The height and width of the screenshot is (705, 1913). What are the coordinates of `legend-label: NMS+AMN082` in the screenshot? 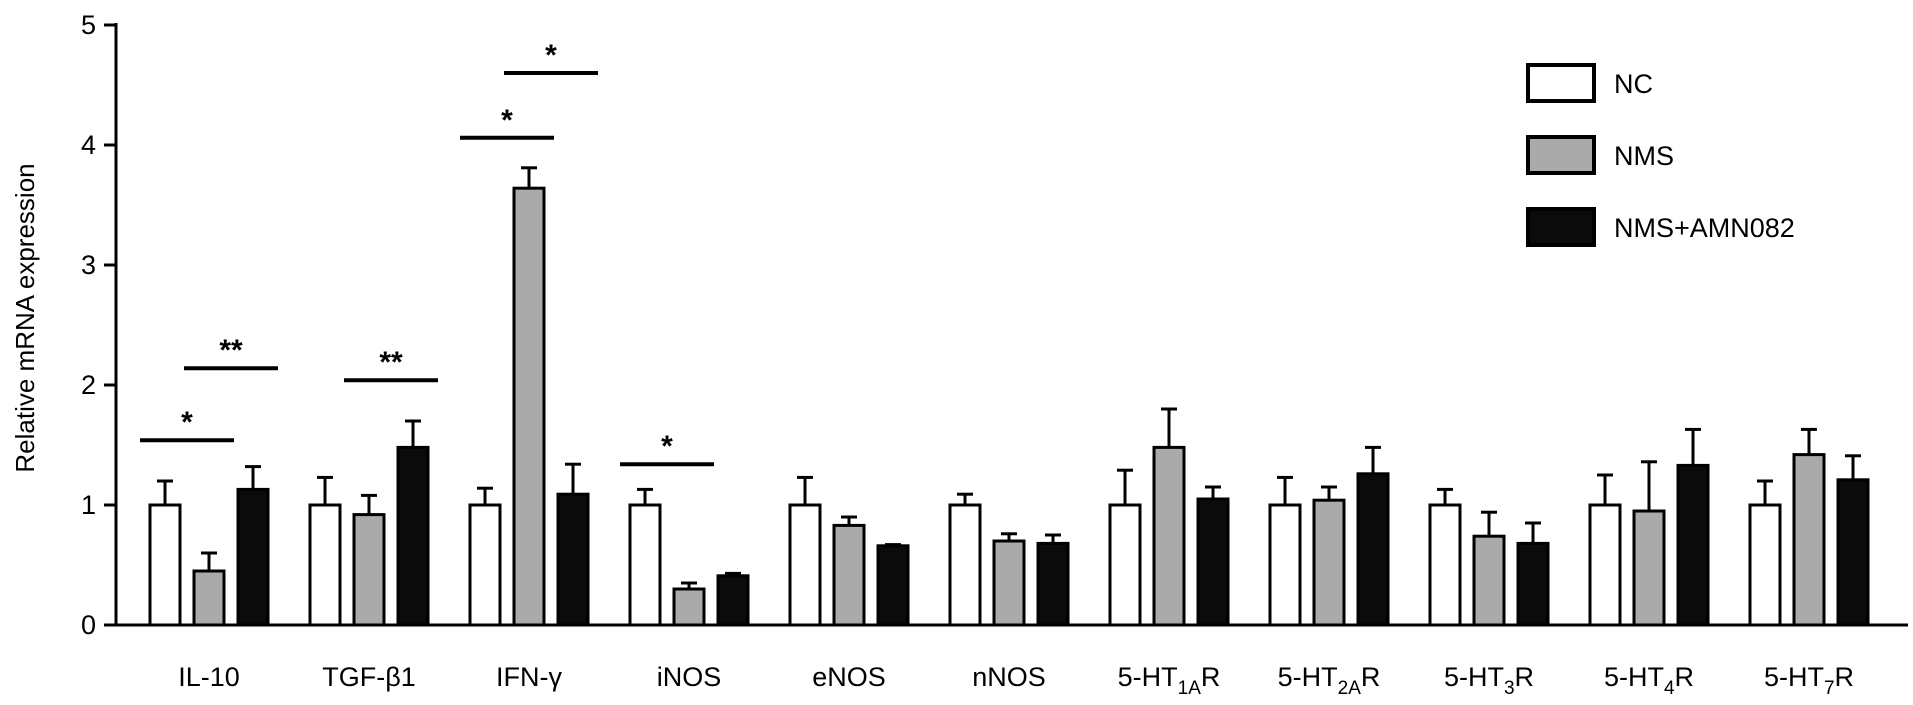 It's located at (1704, 228).